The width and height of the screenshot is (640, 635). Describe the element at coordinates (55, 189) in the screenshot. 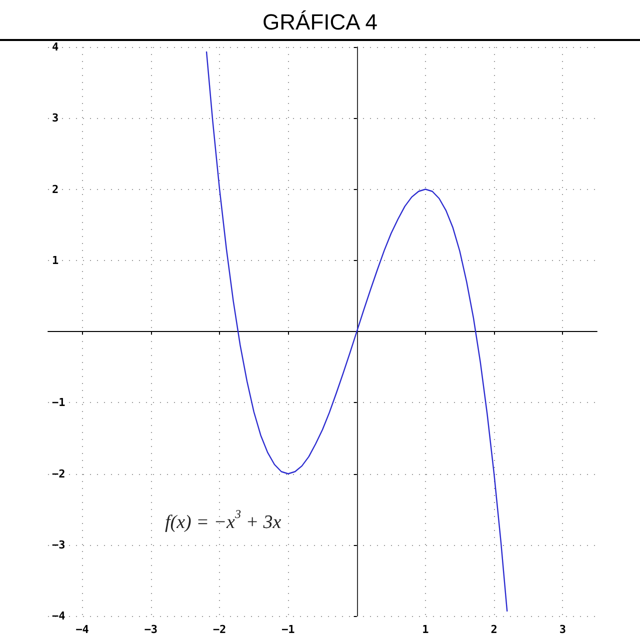

I see `y-tick-label: 2` at that location.